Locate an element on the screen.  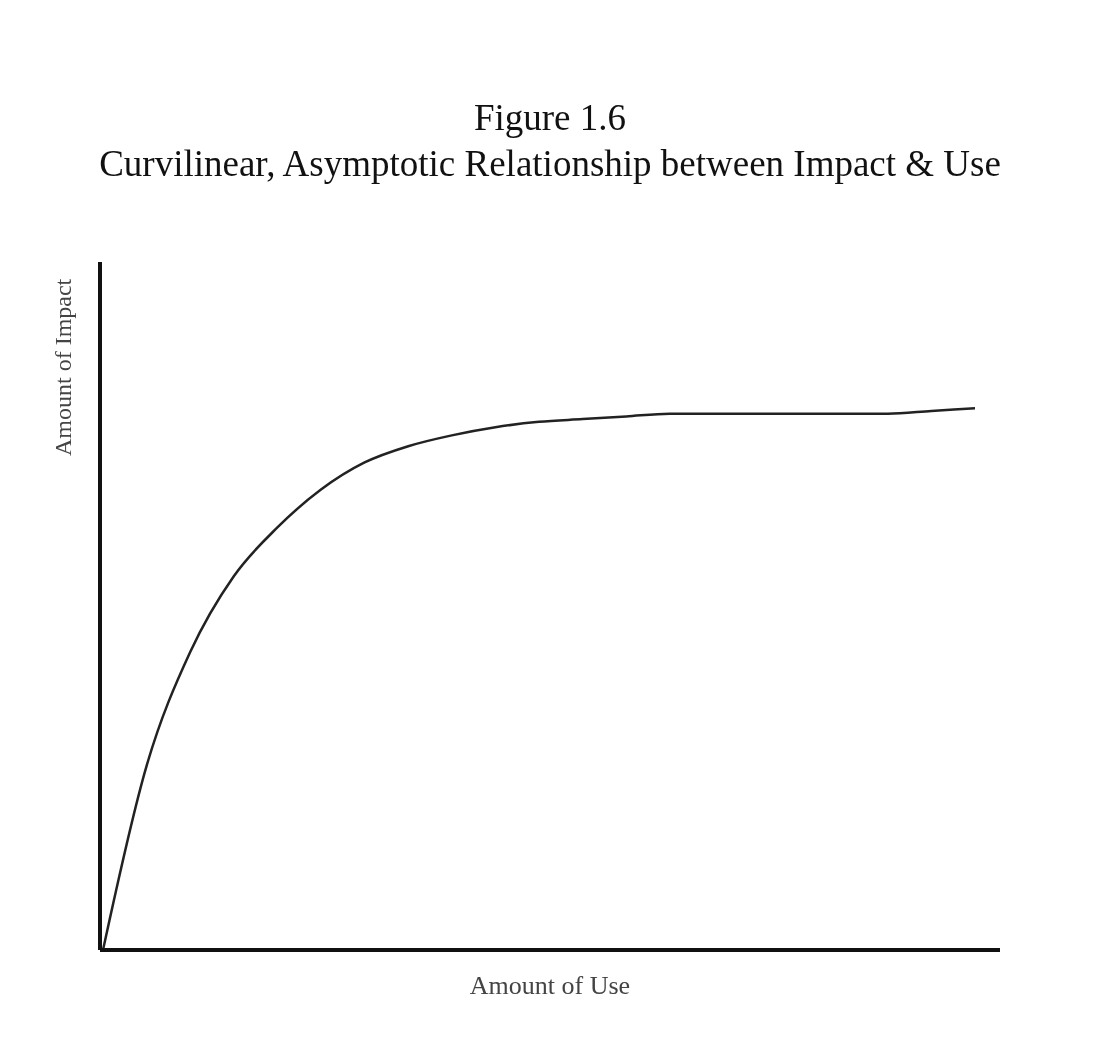
chart-subtitle: Curvilinear, Asymptotic Relationship between Impact & Use is located at coordinates (550, 164).